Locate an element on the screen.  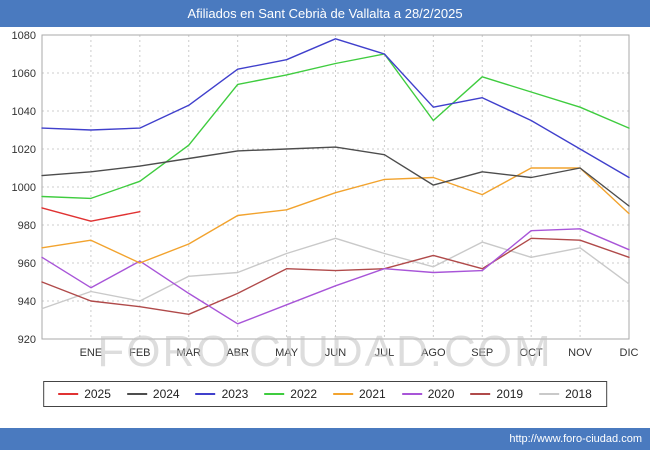
series-line-2018 is located at coordinates (335, 273).